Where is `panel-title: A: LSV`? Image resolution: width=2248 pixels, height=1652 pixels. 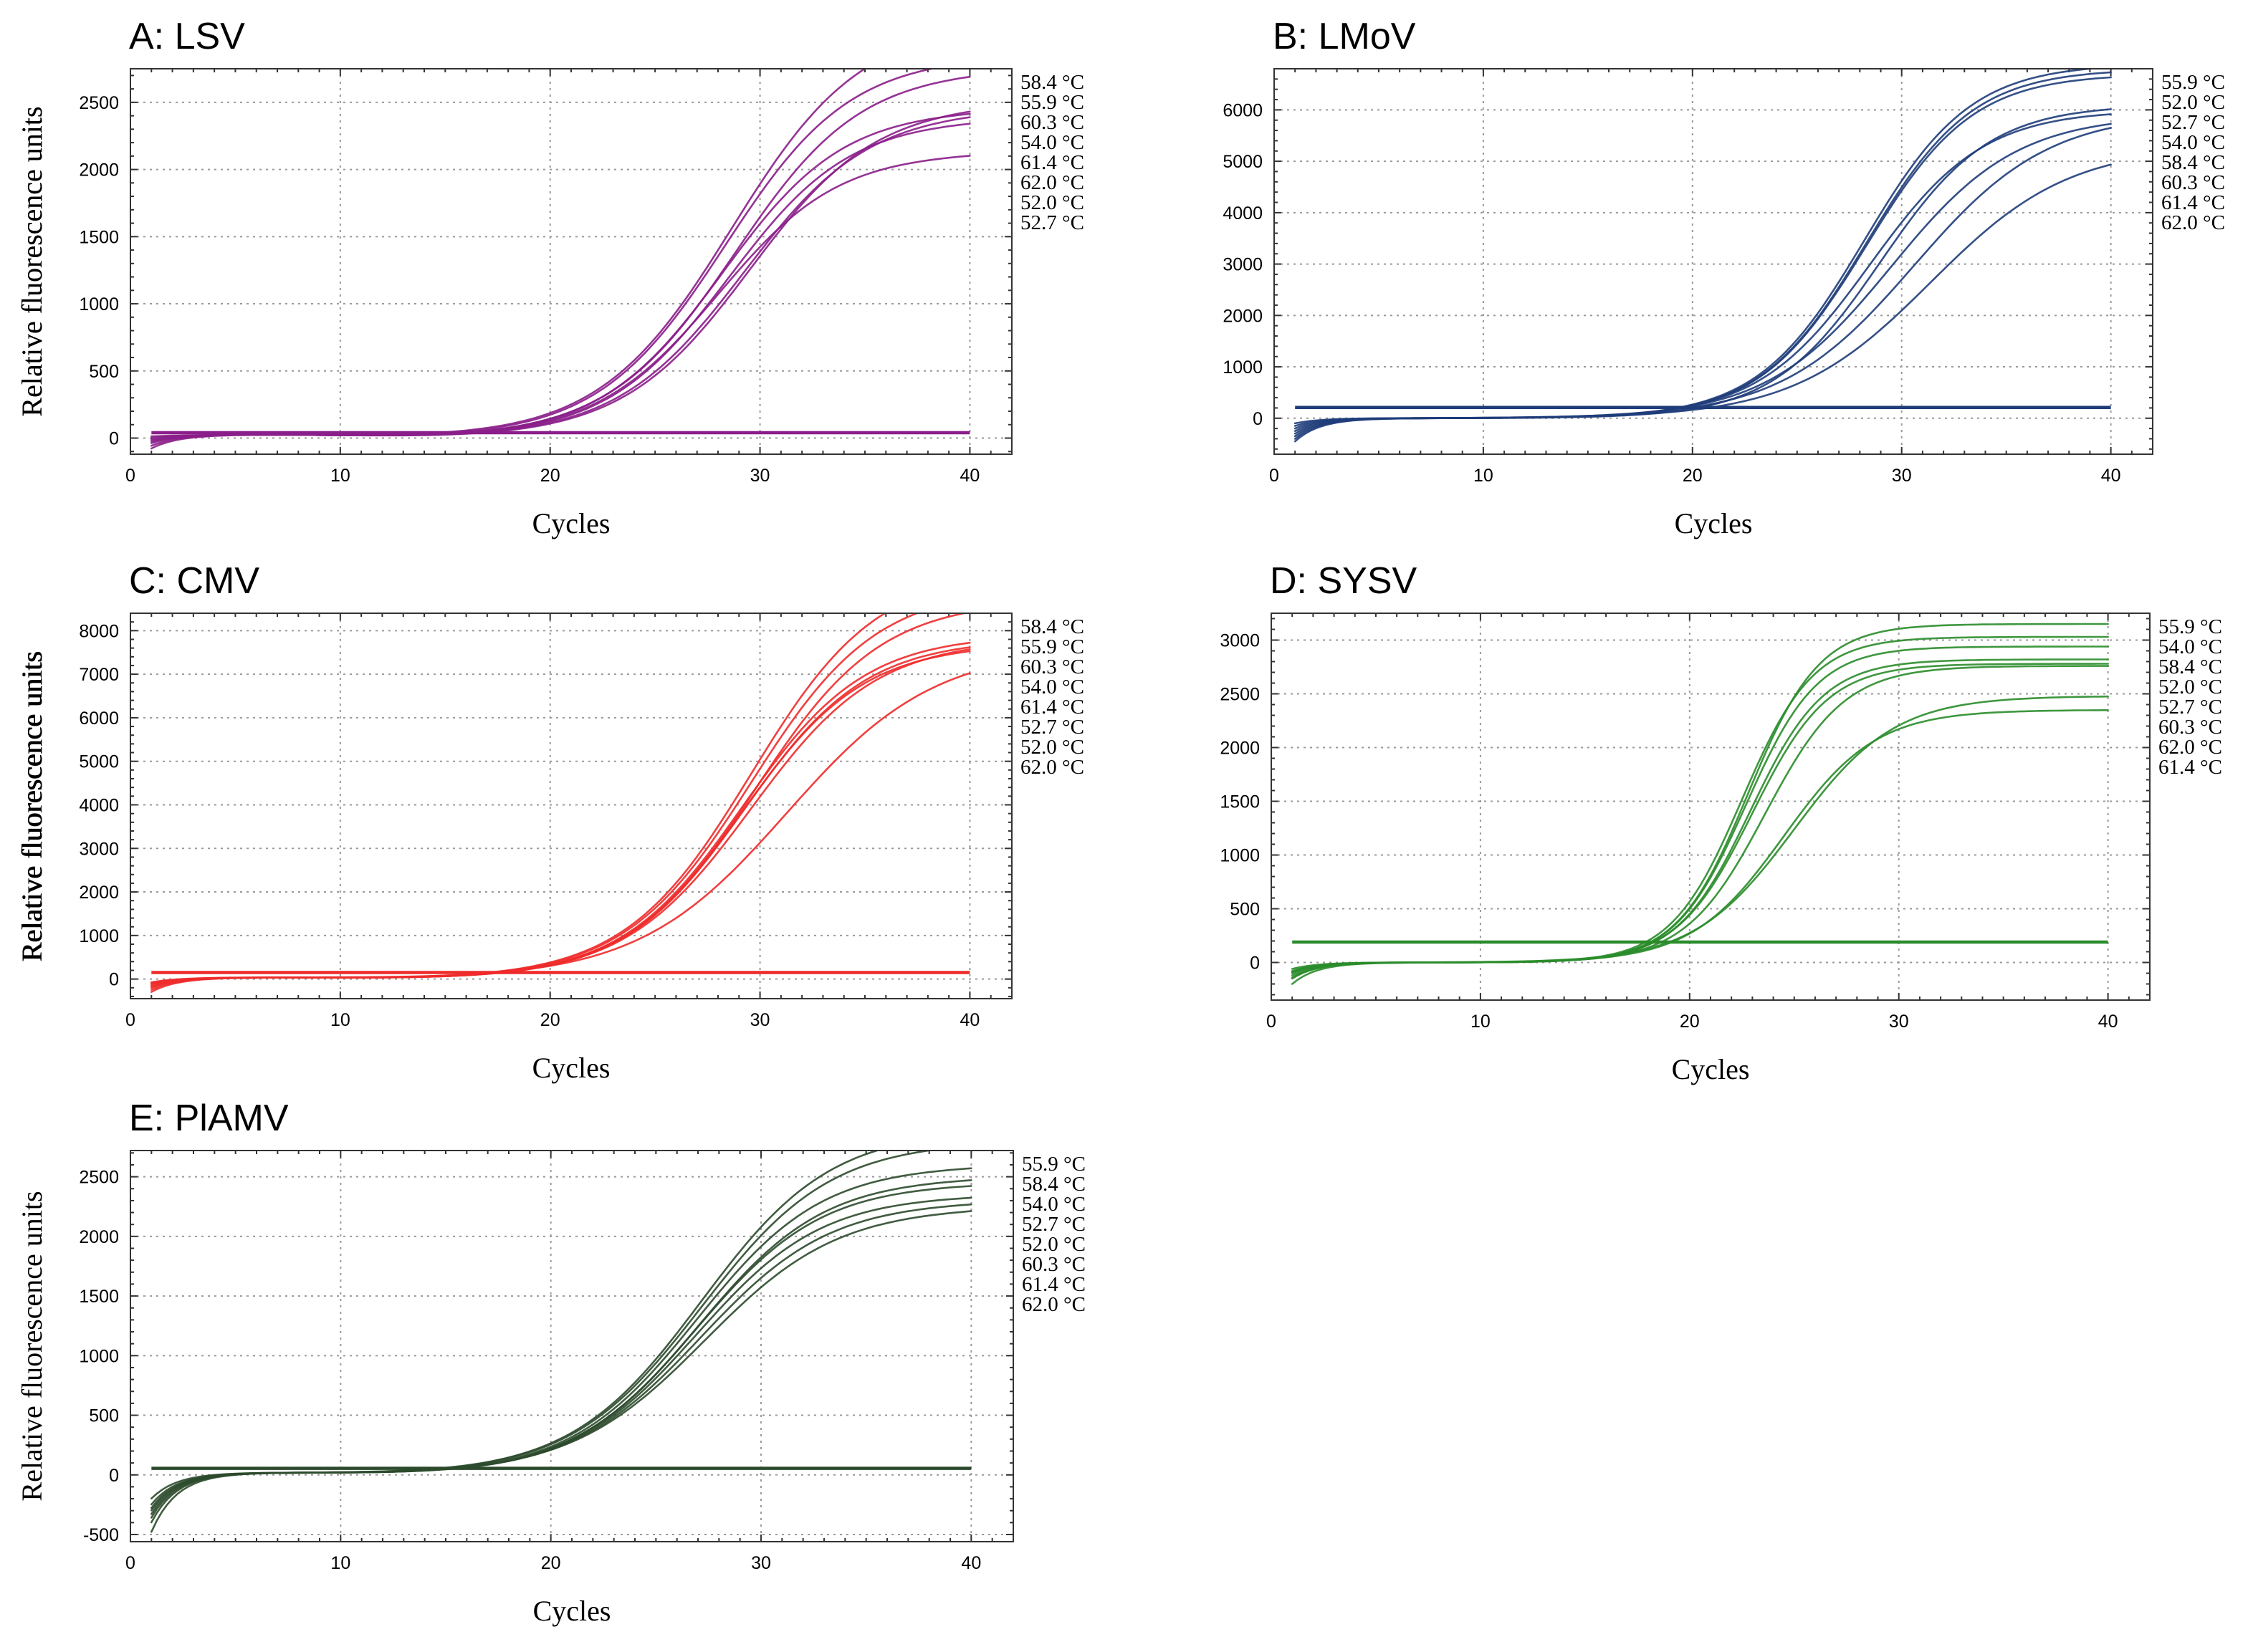
panel-title: A: LSV is located at coordinates (187, 36).